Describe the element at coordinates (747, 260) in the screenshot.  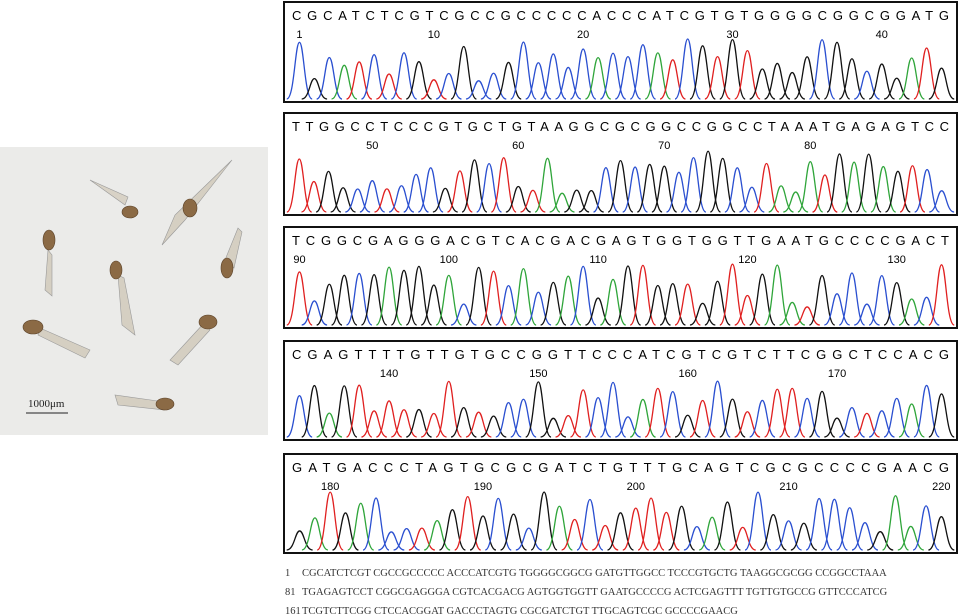
I see `position-label: 120` at that location.